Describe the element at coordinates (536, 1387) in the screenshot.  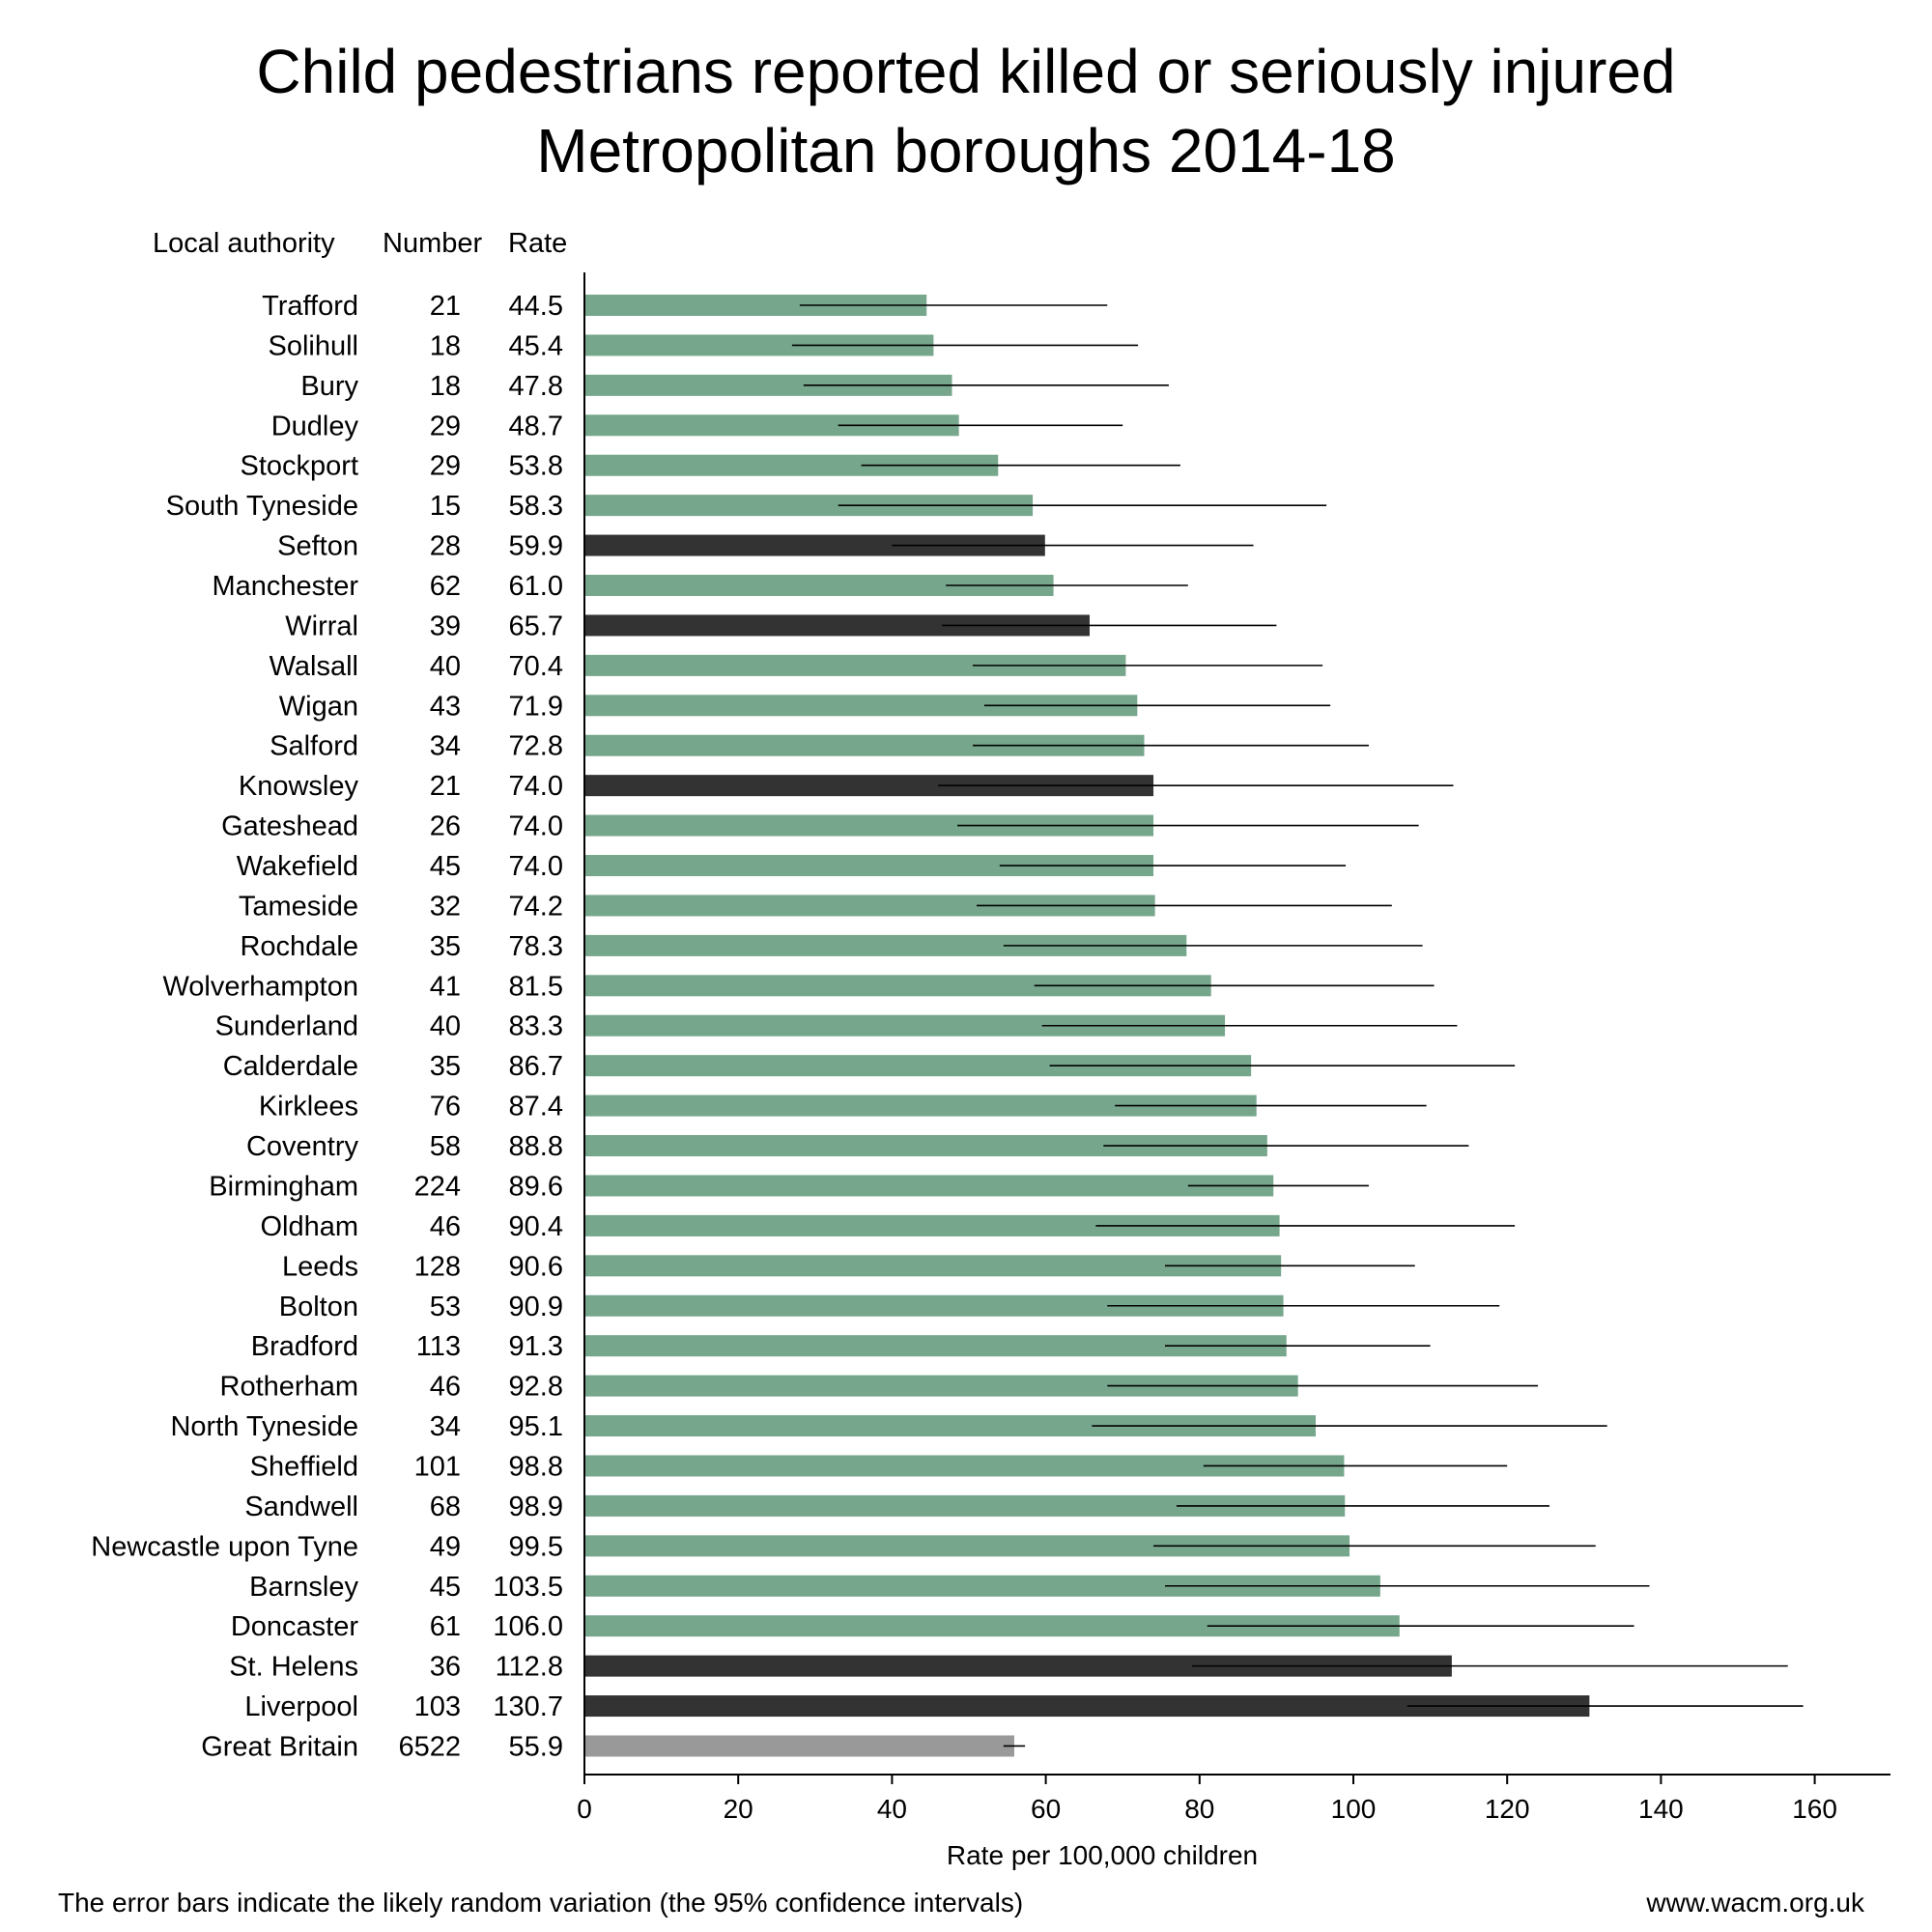
I see `row-label-rate: 92.8` at that location.